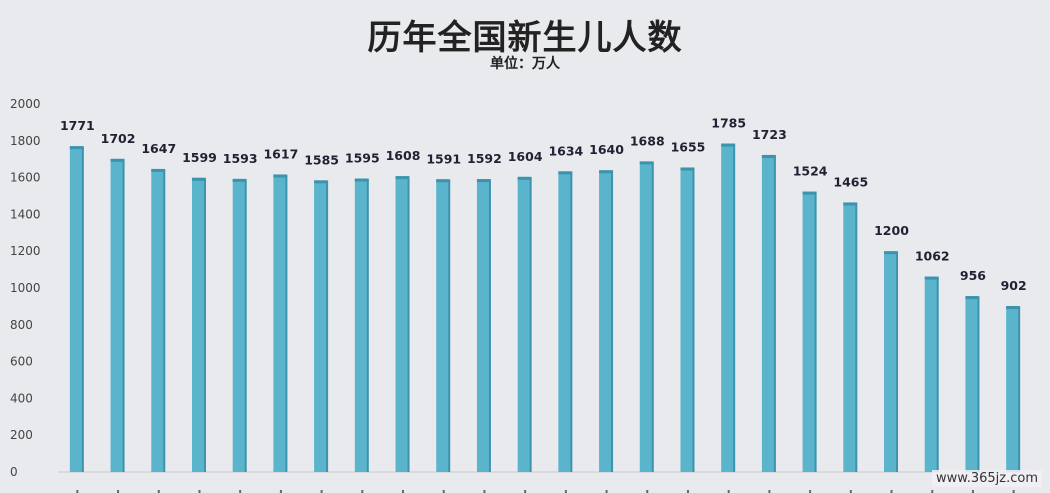 The width and height of the screenshot is (1050, 493). Describe the element at coordinates (25, 288) in the screenshot. I see `y-tick-label: 1000` at that location.